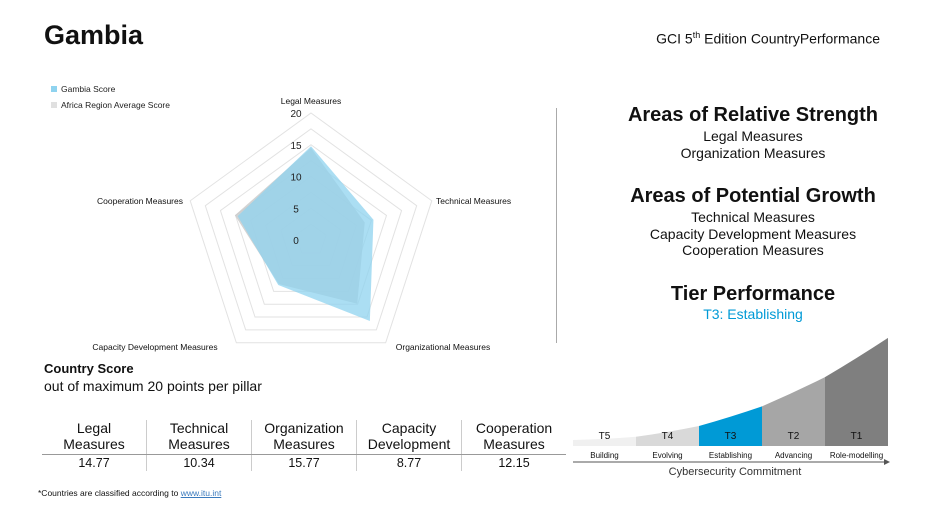 The width and height of the screenshot is (940, 529). Describe the element at coordinates (305, 234) in the screenshot. I see `radar-series-gambia` at that location.